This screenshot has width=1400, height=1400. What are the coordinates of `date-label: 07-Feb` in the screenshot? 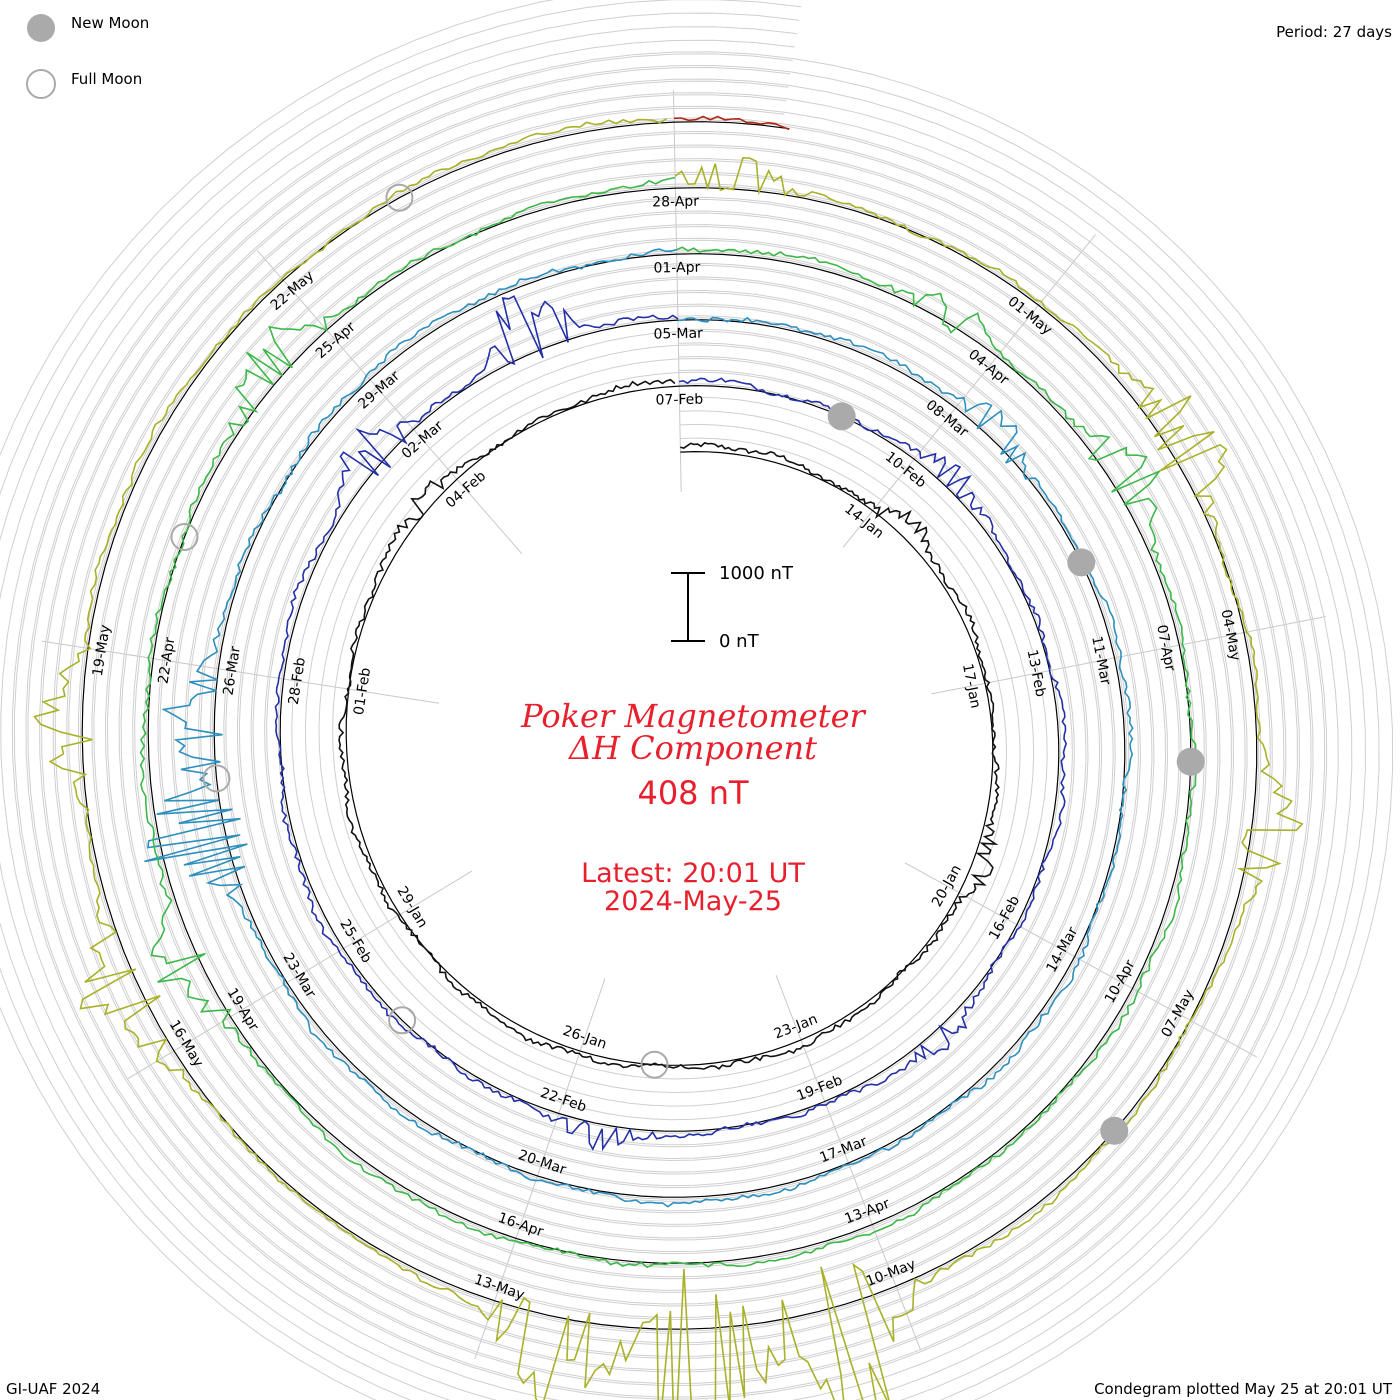 It's located at (679, 400).